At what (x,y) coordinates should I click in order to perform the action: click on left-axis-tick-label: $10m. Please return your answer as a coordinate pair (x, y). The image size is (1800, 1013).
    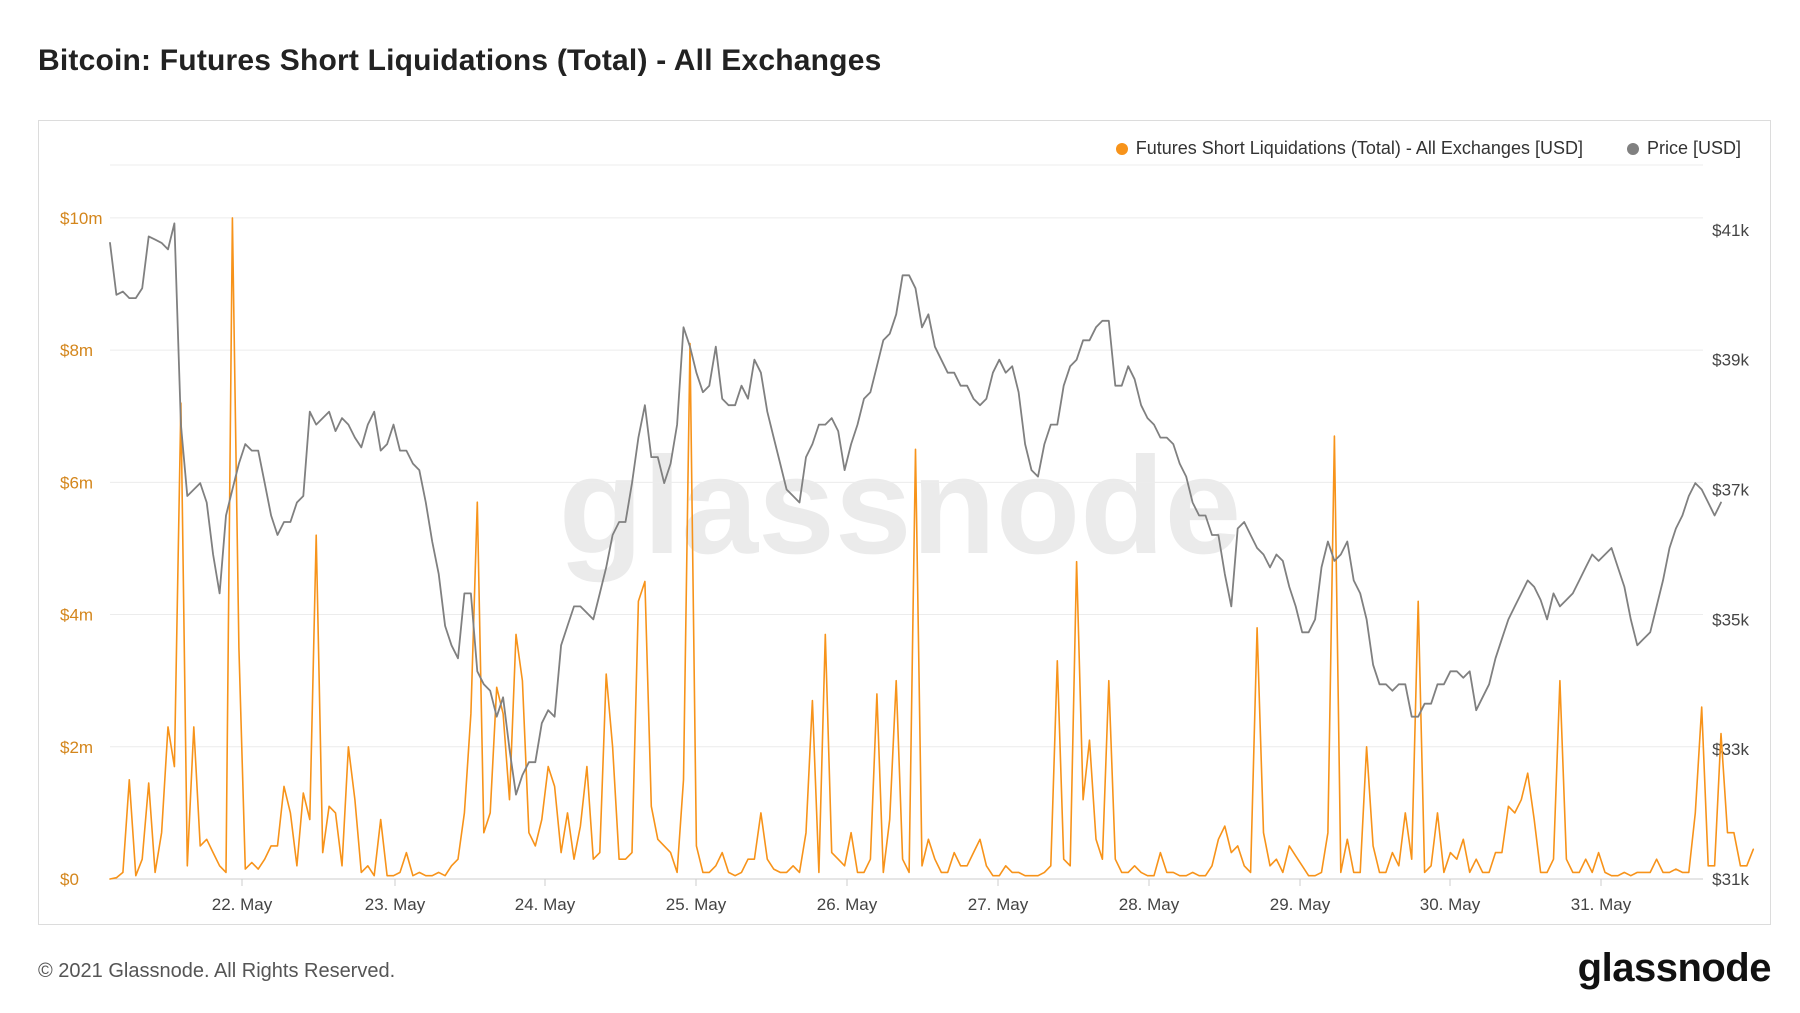
    Looking at the image, I should click on (81, 218).